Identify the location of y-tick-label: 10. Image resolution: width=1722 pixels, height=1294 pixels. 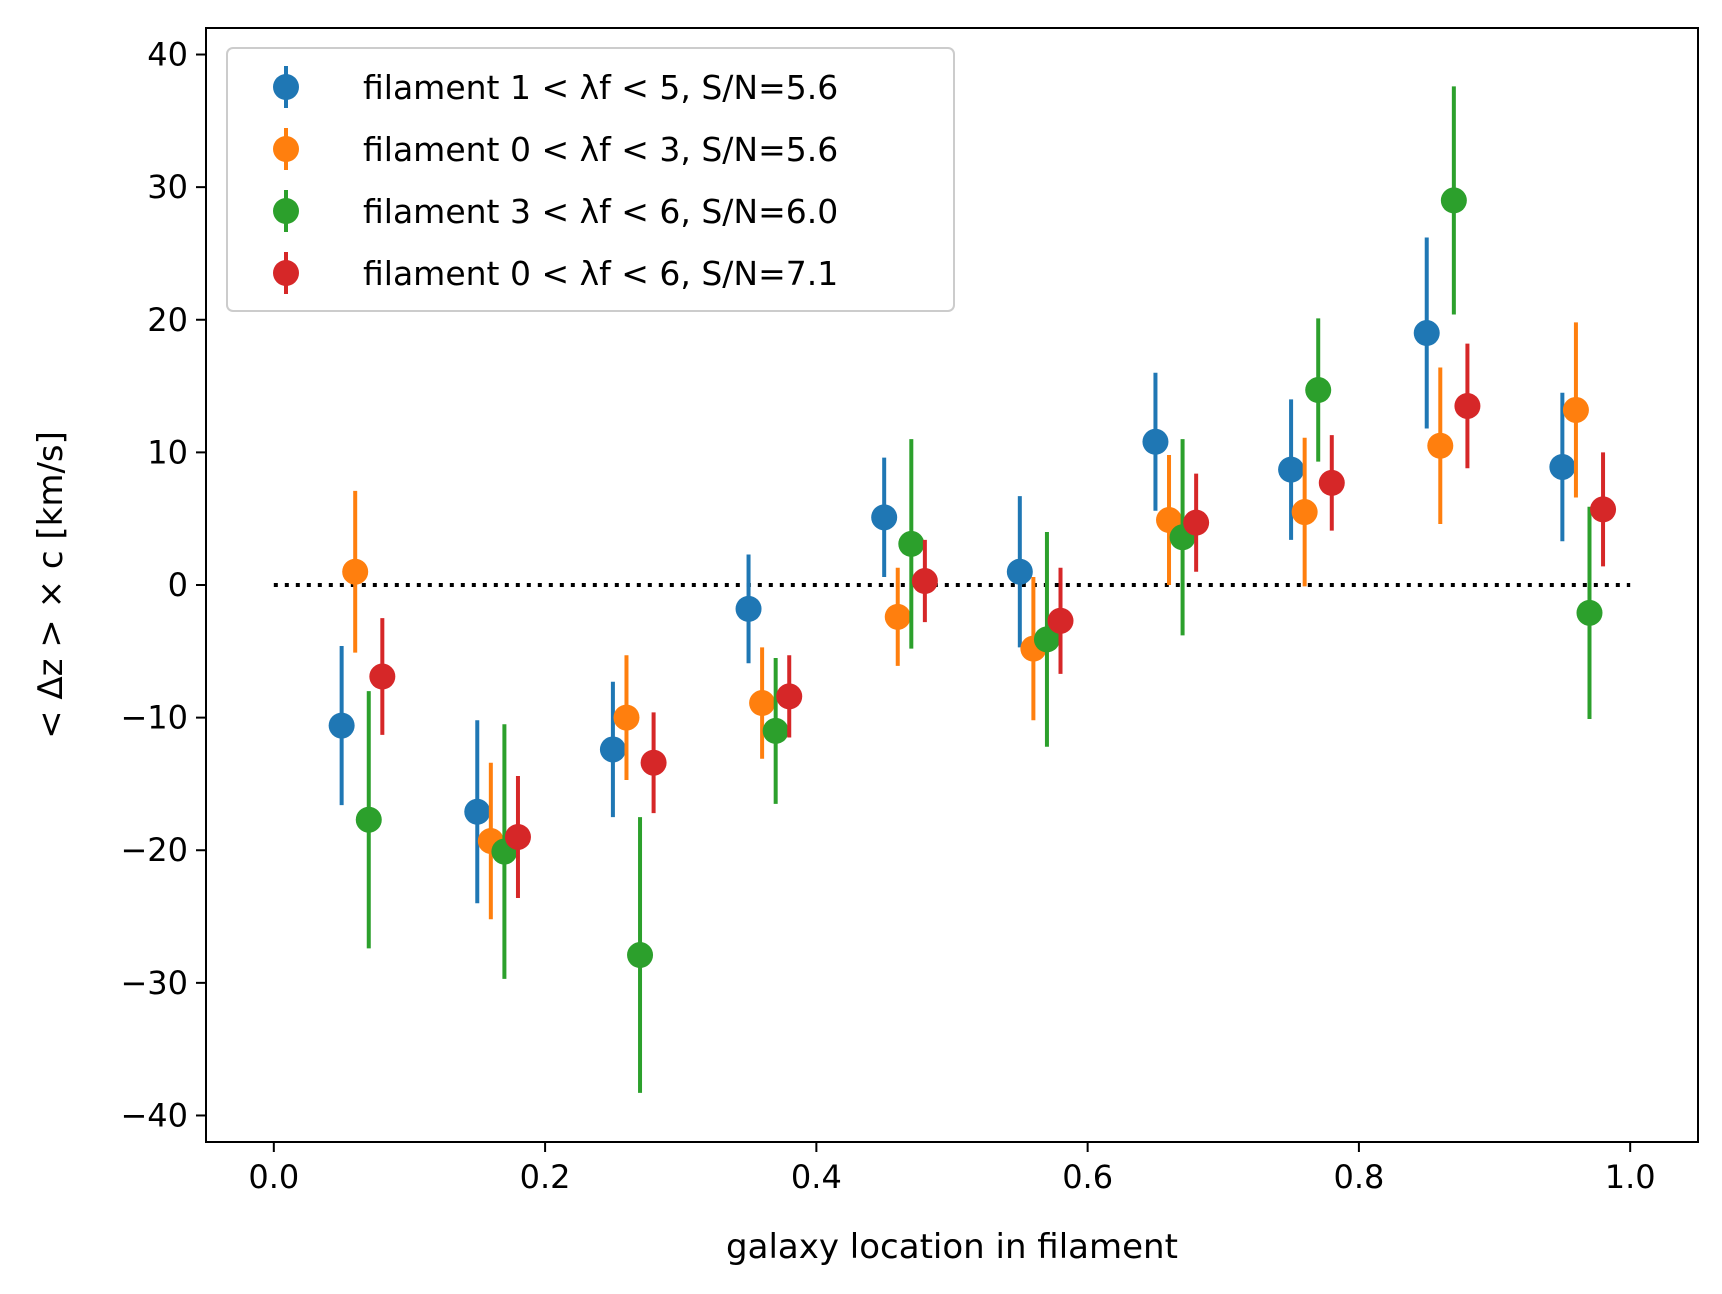
(167, 452).